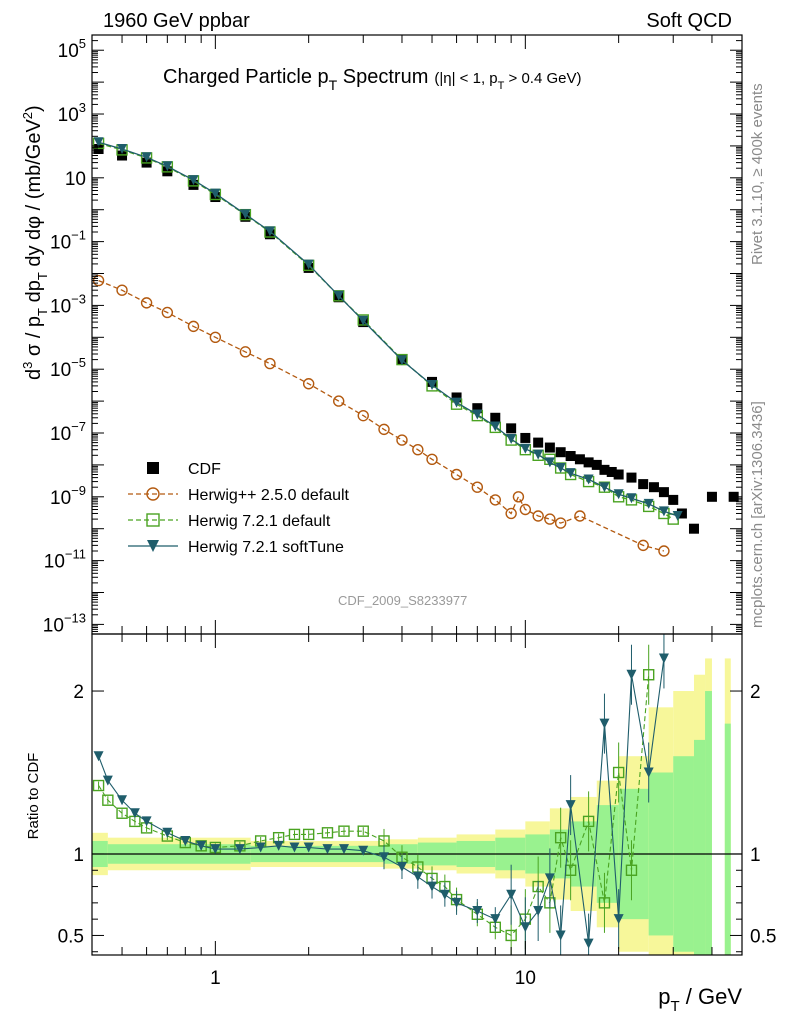 This screenshot has width=786, height=1024. Describe the element at coordinates (700, 999) in the screenshot. I see `x-axis-label: pT / GeV` at that location.